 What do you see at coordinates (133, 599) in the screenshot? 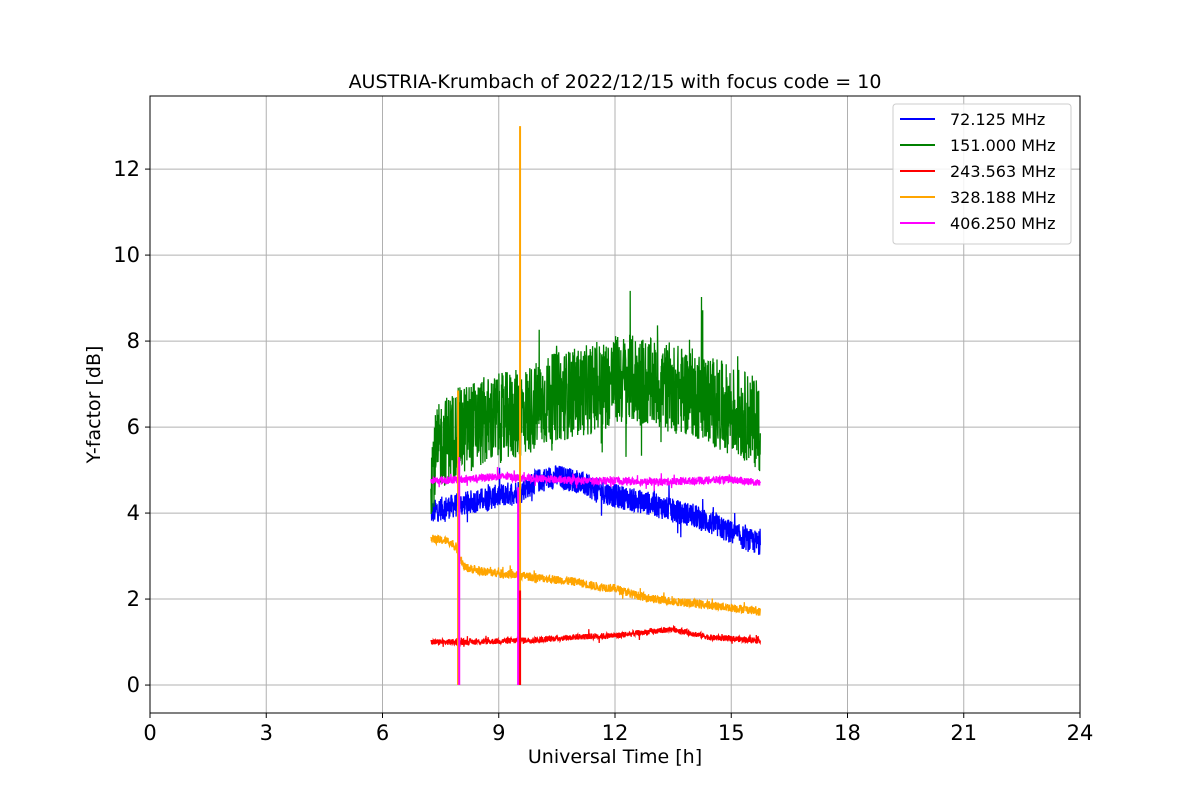
I see `y-tick-label: 2` at bounding box center [133, 599].